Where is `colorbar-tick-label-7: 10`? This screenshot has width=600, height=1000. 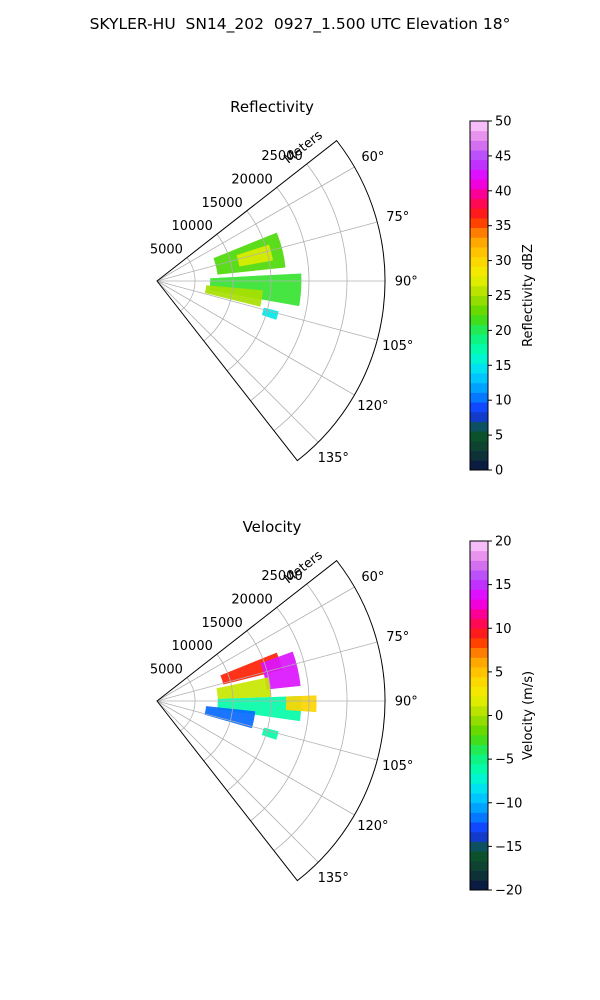 colorbar-tick-label-7: 10 is located at coordinates (503, 629).